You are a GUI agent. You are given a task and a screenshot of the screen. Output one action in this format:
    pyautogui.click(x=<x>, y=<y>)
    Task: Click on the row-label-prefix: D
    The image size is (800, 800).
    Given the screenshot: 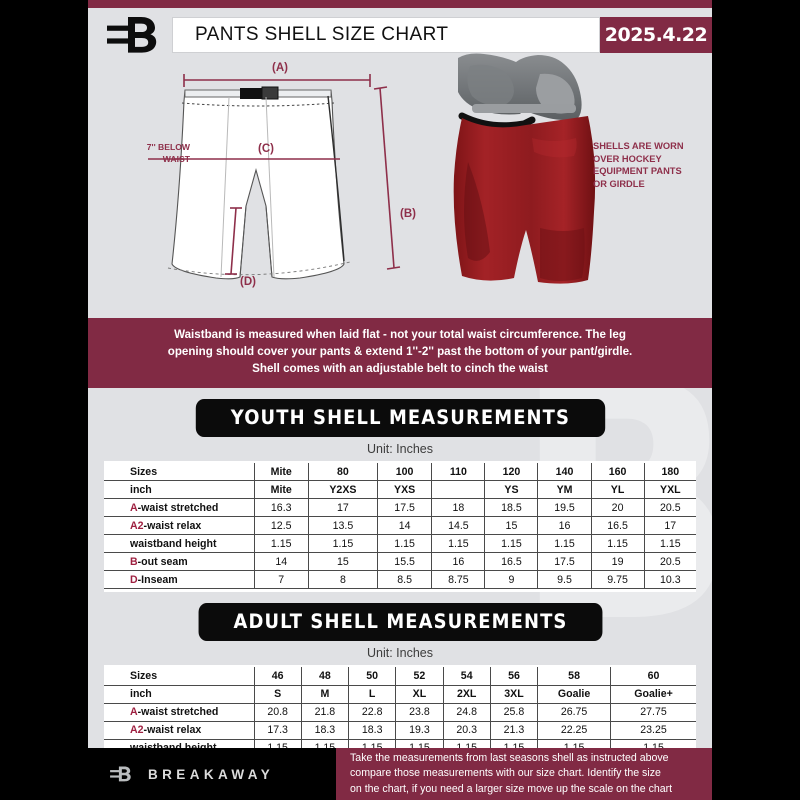 What is the action you would take?
    pyautogui.click(x=134, y=579)
    